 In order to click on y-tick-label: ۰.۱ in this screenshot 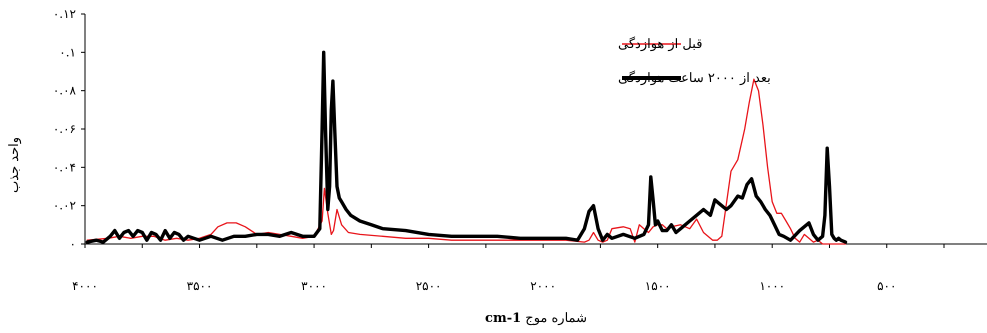, I will do `click(67, 52)`.